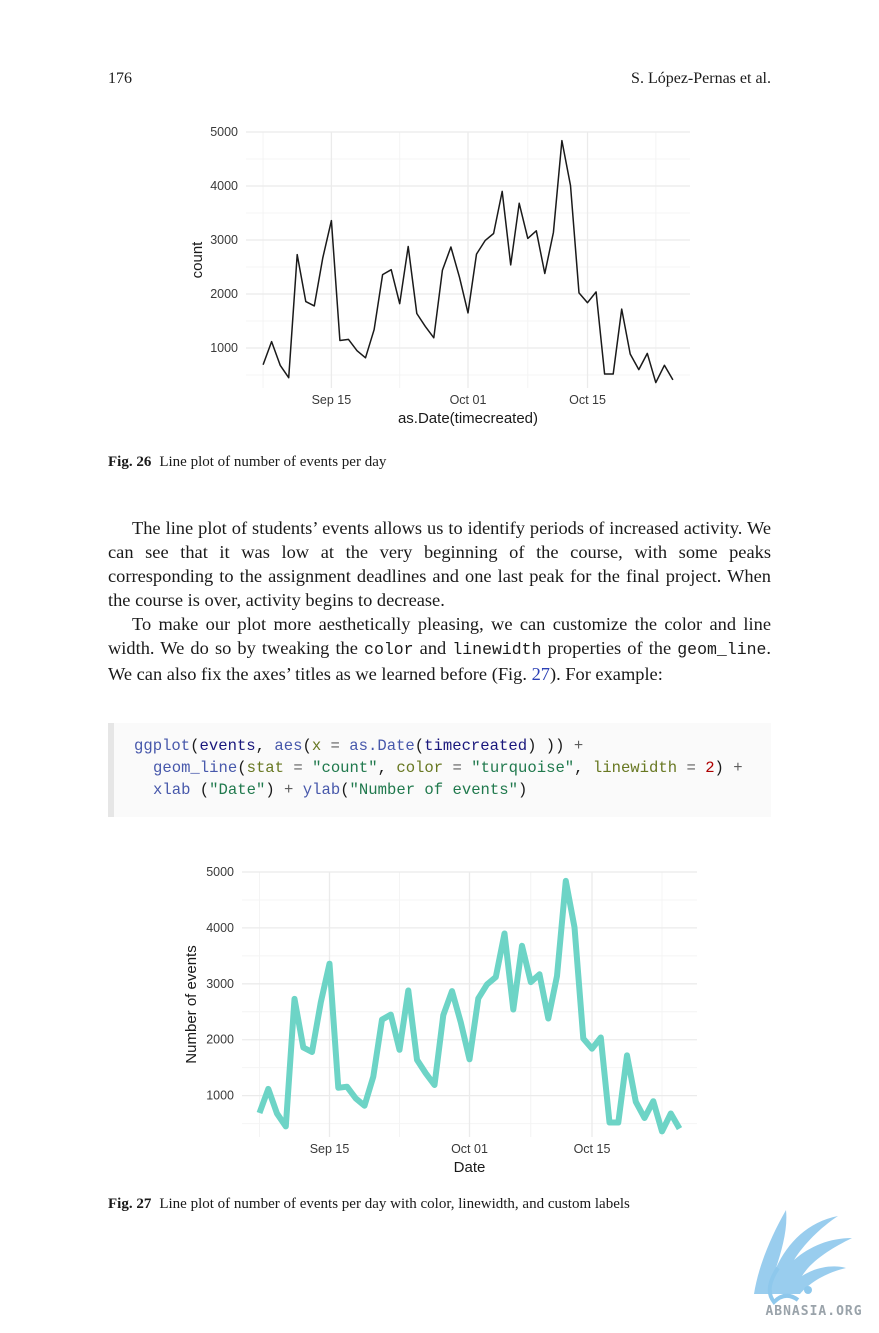 This screenshot has height=1333, width=879. What do you see at coordinates (433, 648) in the screenshot?
I see `p2-text-2: and` at bounding box center [433, 648].